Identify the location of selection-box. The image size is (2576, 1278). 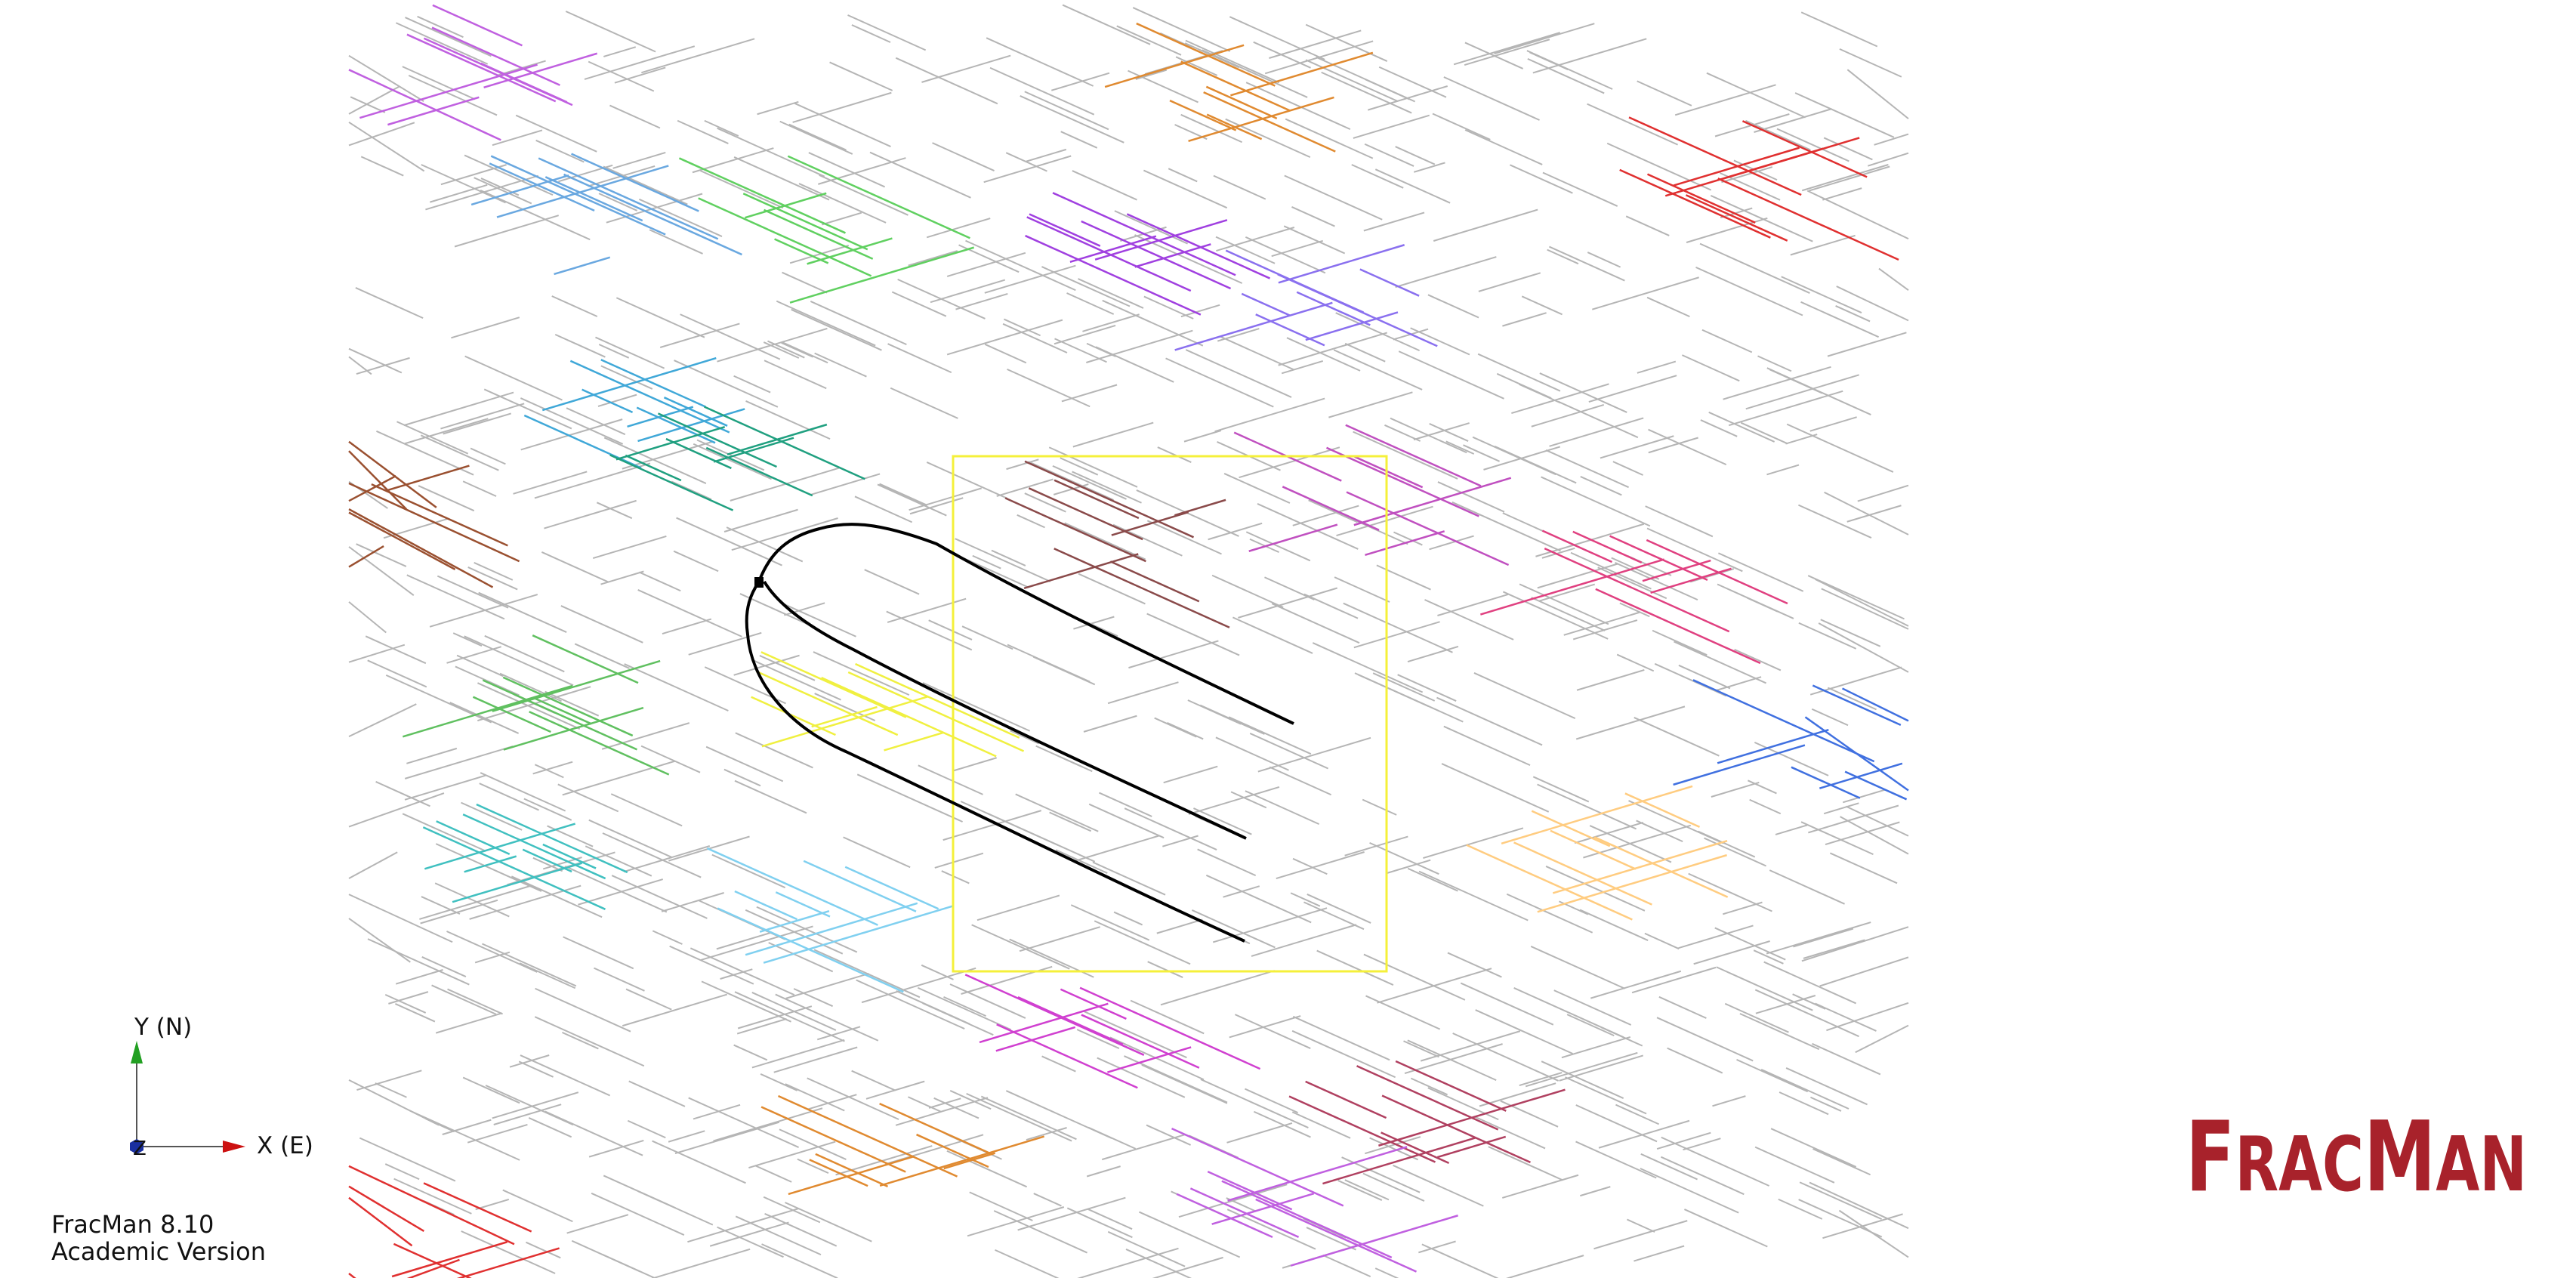
(1170, 714).